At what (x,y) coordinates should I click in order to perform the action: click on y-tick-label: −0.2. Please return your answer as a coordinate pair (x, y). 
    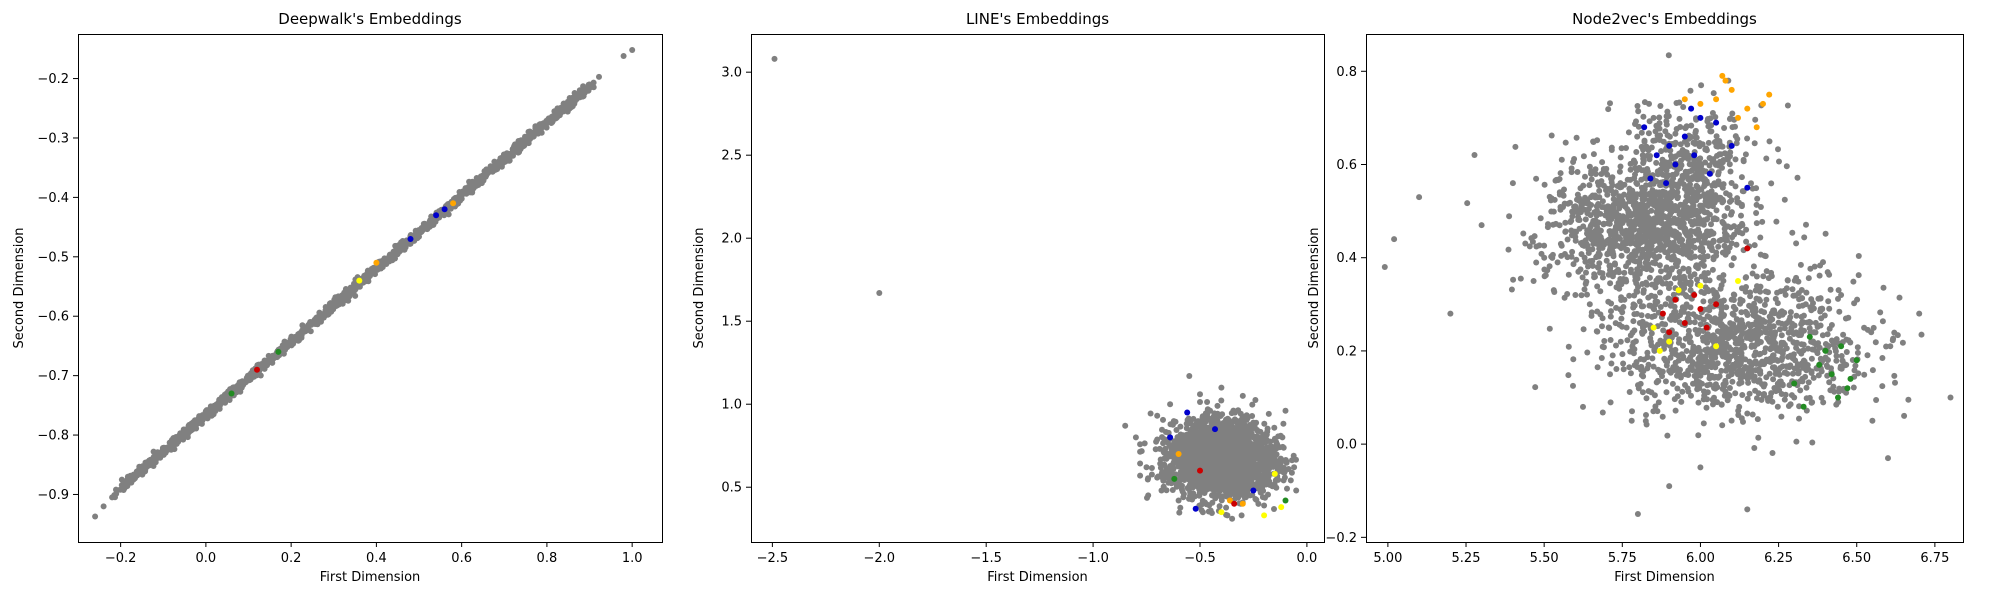
    Looking at the image, I should click on (53, 79).